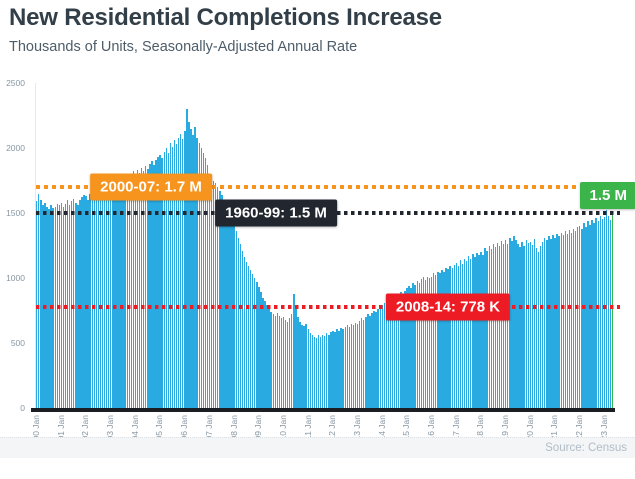  Describe the element at coordinates (586, 448) in the screenshot. I see `source-credit: Source: Census` at that location.